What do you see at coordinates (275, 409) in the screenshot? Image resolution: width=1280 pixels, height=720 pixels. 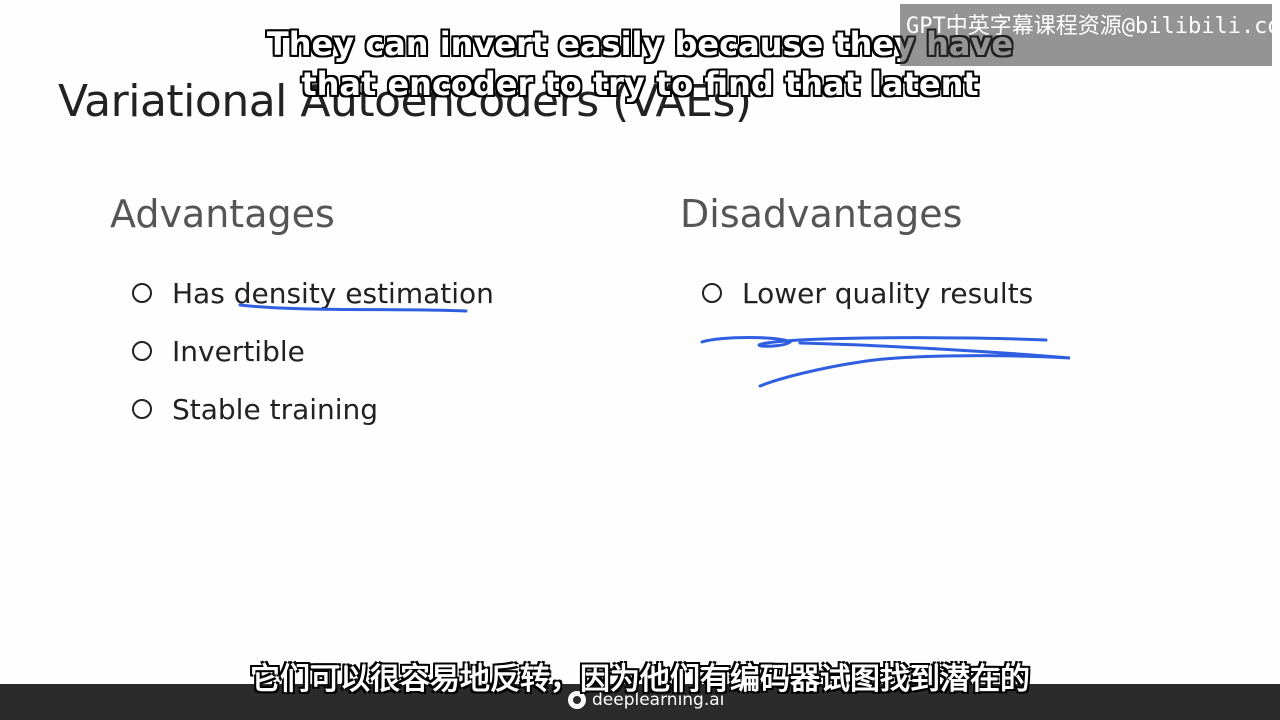 I see `bullet-text: Stable training` at bounding box center [275, 409].